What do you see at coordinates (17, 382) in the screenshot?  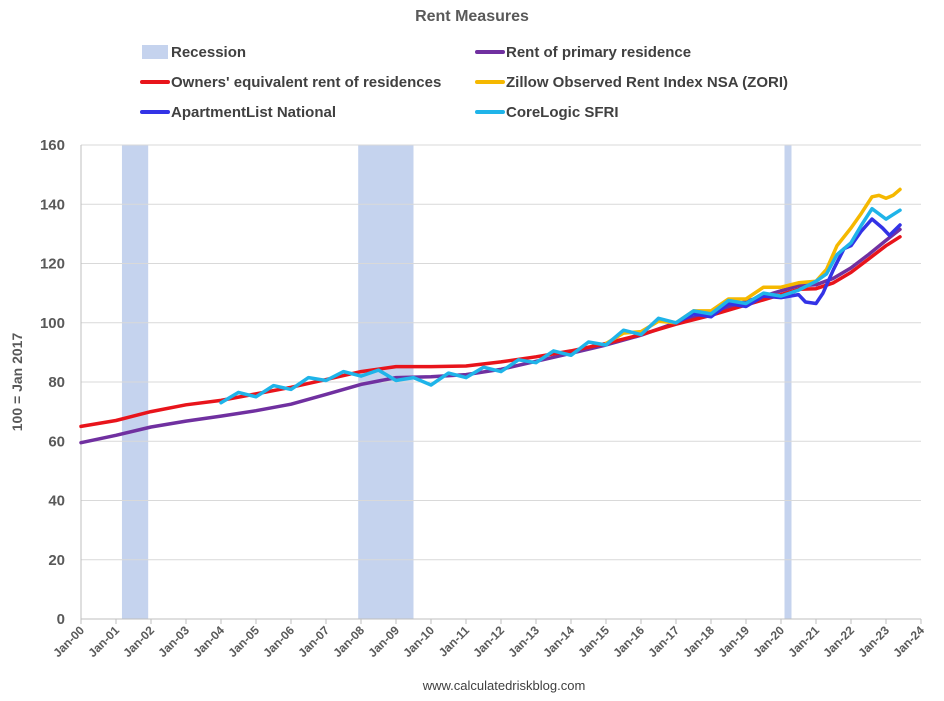 I see `y-axis-label: 100 = Jan 2017` at bounding box center [17, 382].